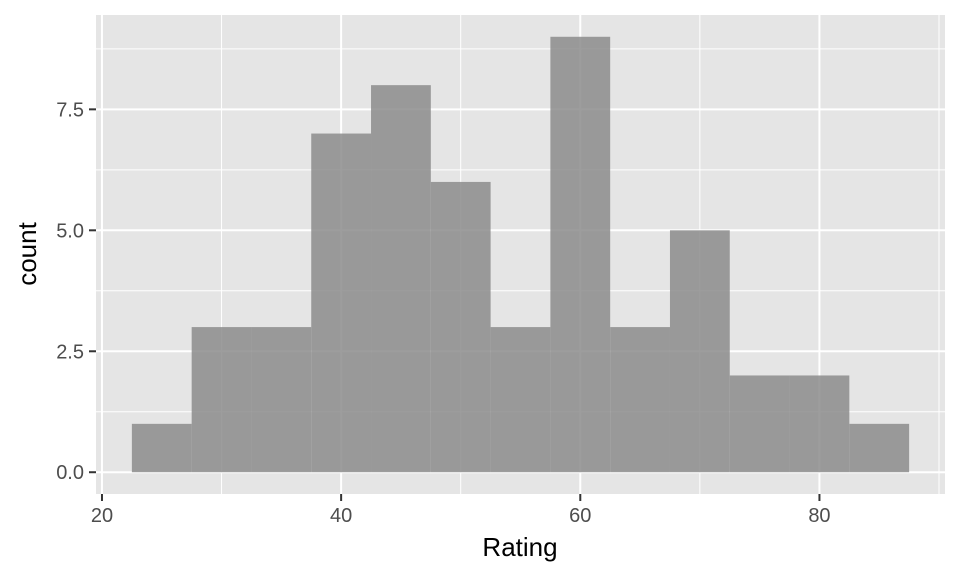 The width and height of the screenshot is (960, 576). Describe the element at coordinates (70, 473) in the screenshot. I see `y-tick-label: 0.0` at that location.